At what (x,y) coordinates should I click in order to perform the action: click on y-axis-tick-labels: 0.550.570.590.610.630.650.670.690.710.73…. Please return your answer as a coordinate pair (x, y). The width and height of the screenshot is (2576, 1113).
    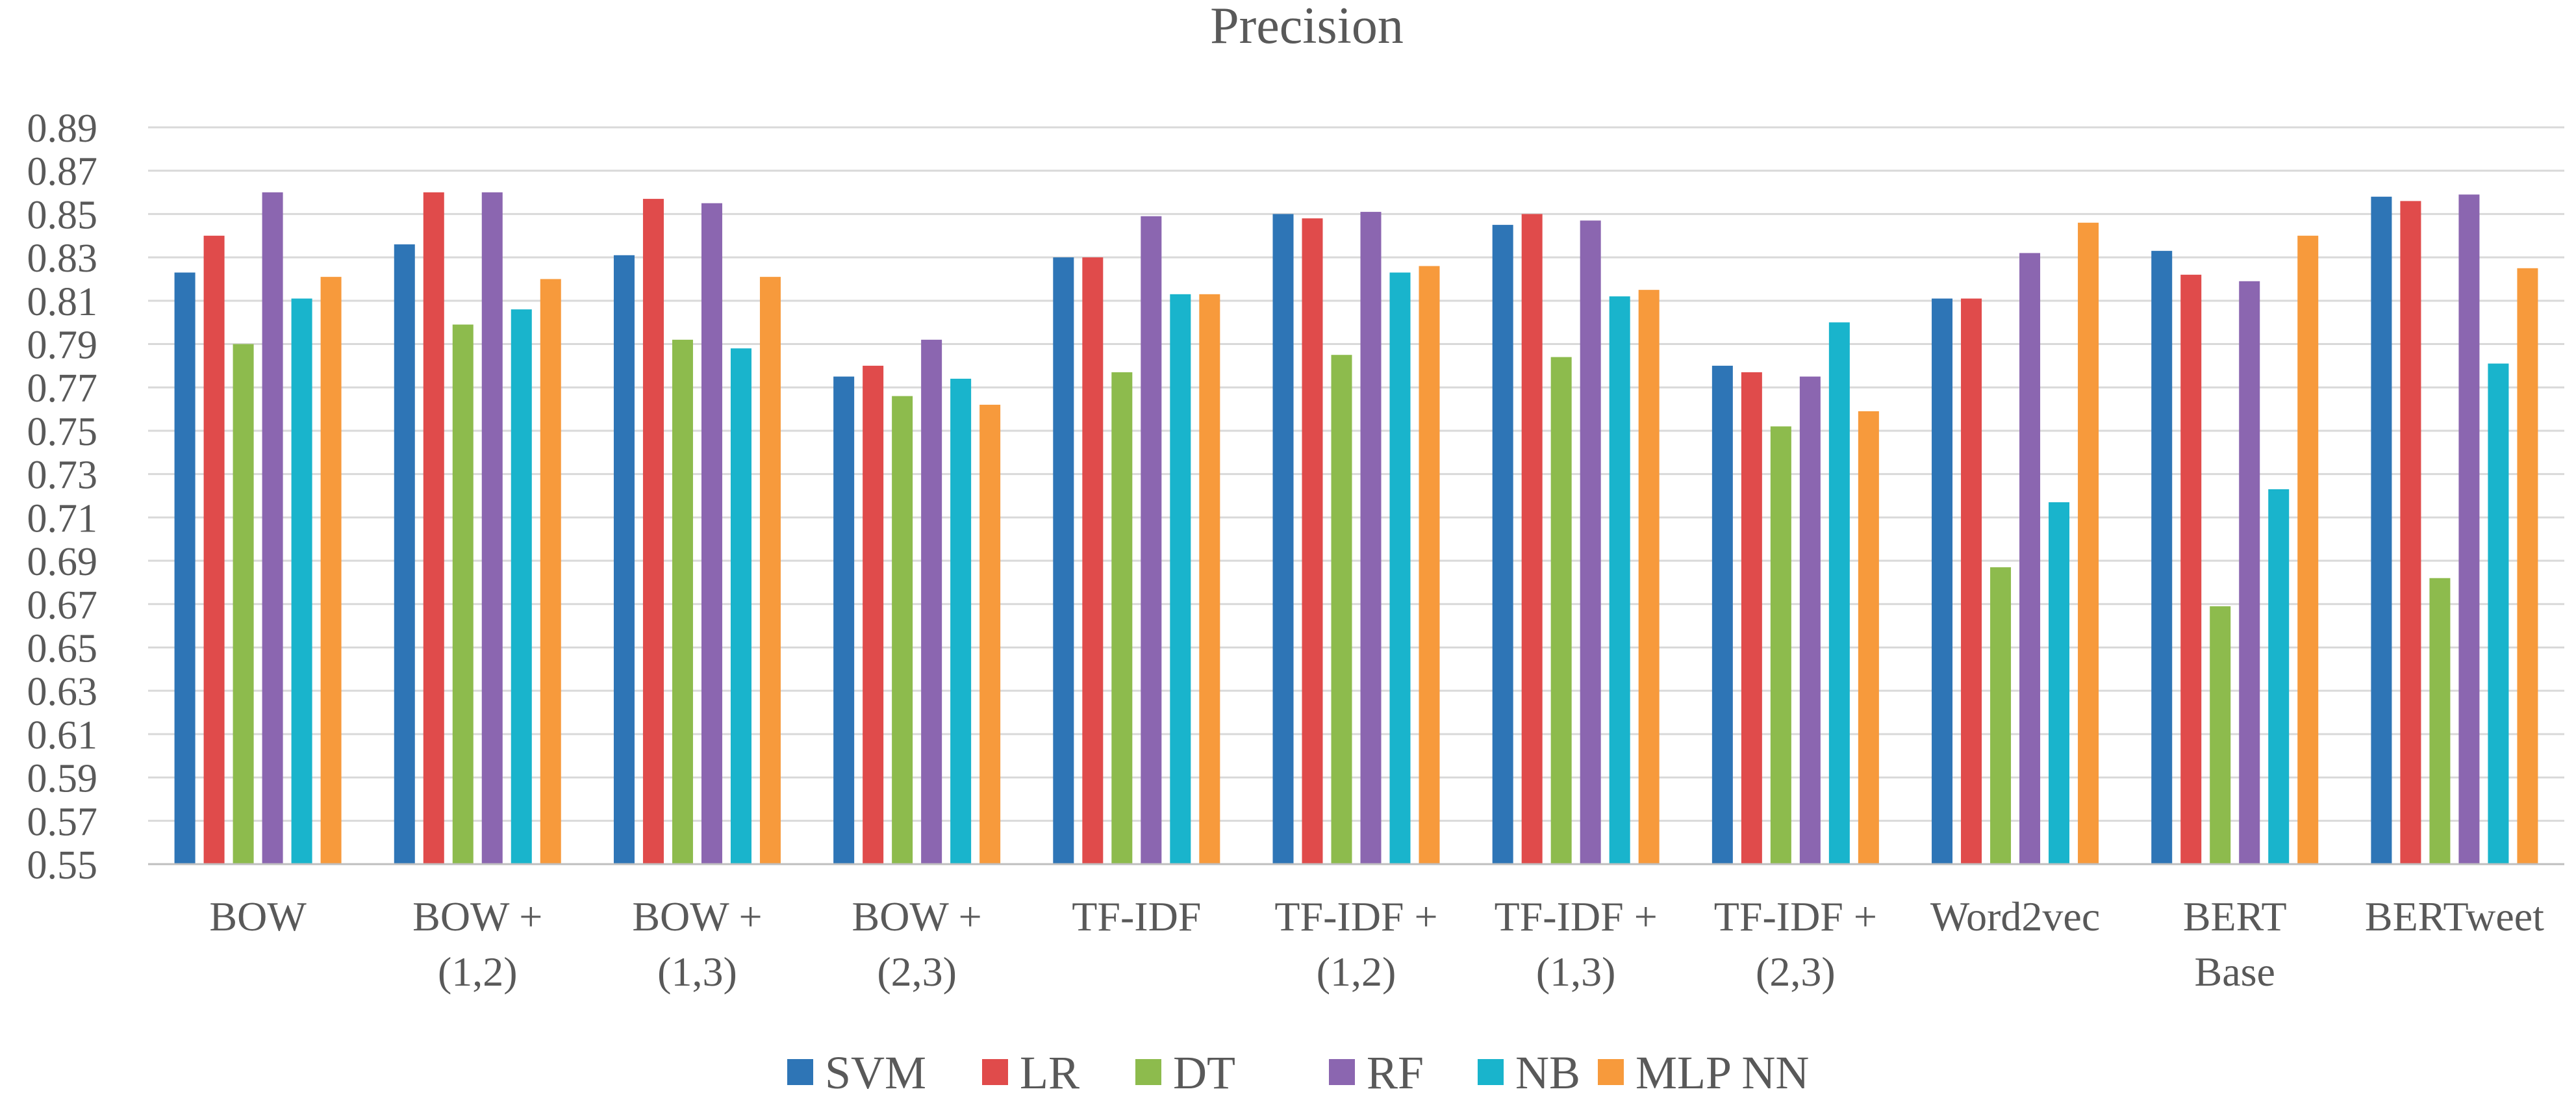
    Looking at the image, I should click on (62, 498).